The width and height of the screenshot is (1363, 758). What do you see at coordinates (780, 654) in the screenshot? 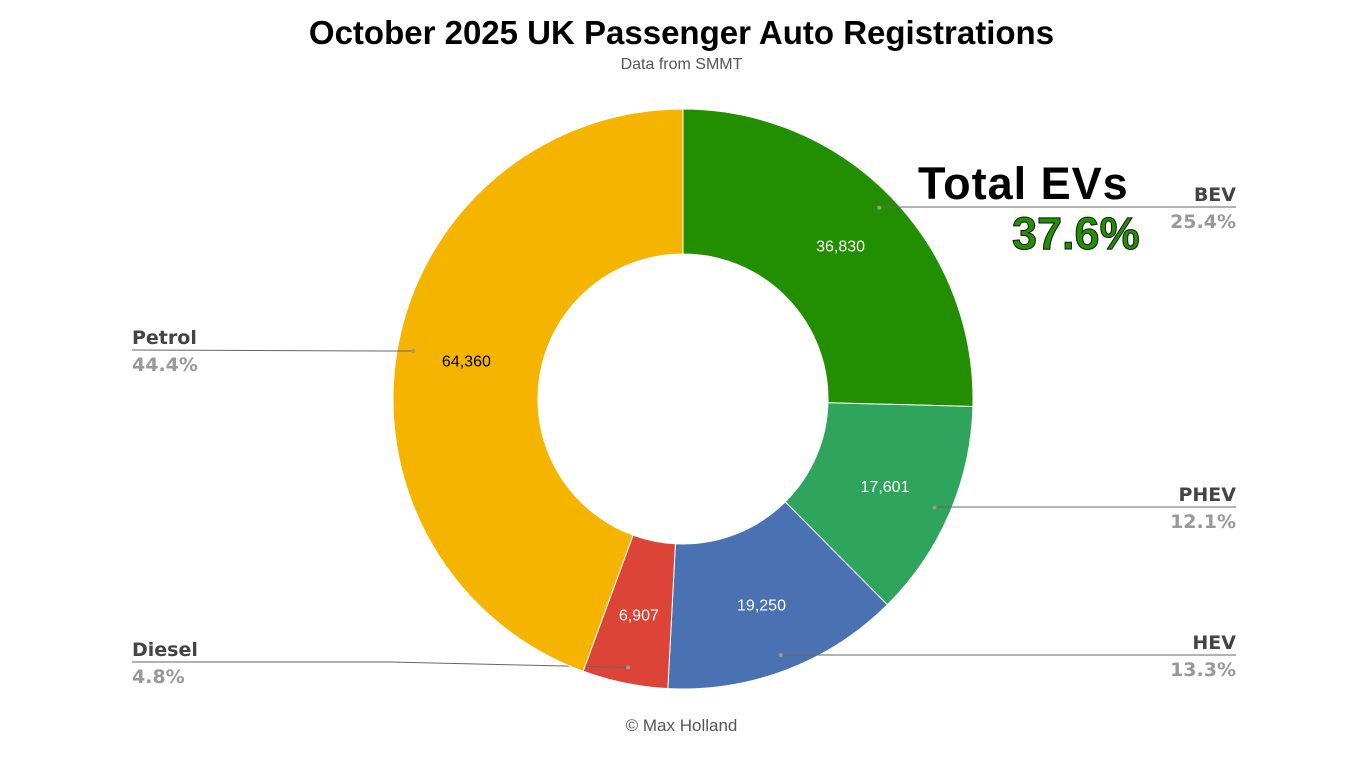
I see `leader-dot-hev` at bounding box center [780, 654].